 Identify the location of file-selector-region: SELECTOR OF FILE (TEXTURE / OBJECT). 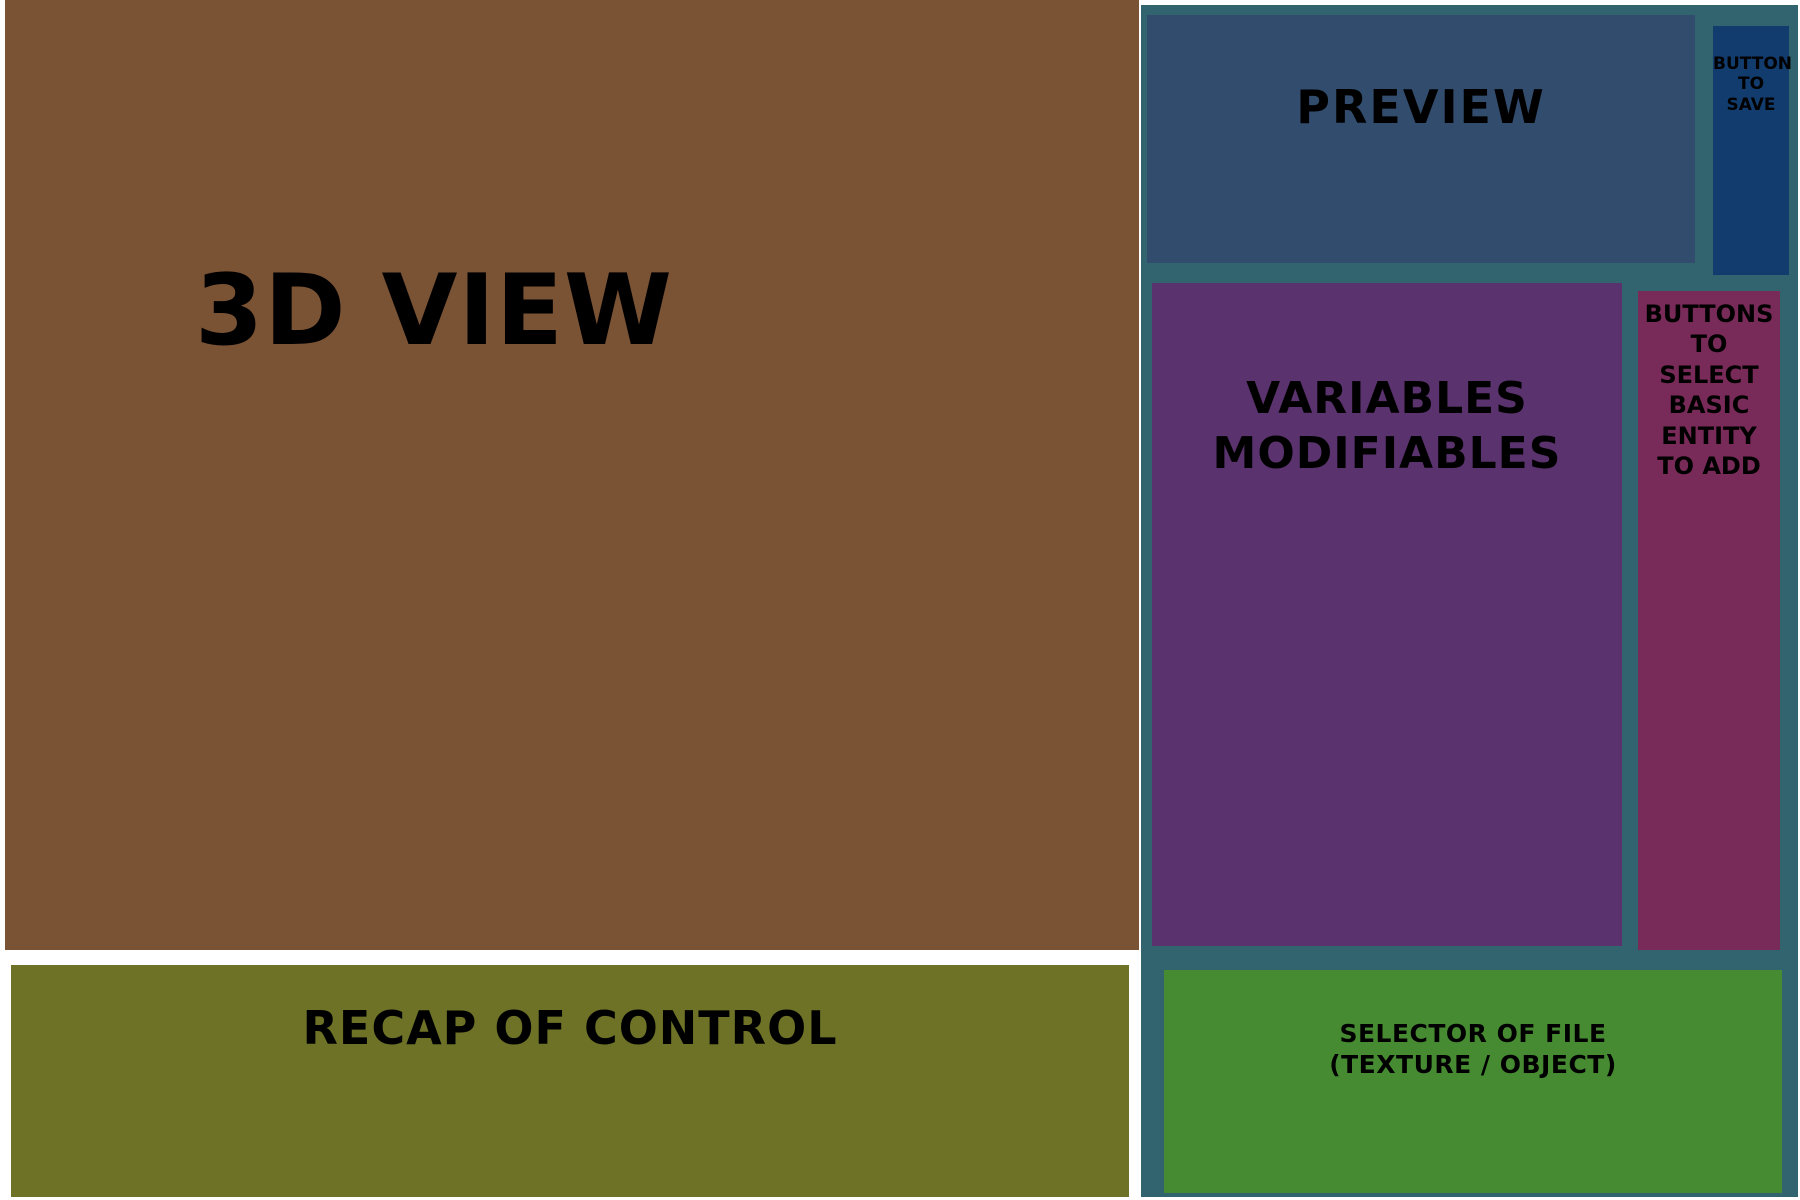
(1473, 1081).